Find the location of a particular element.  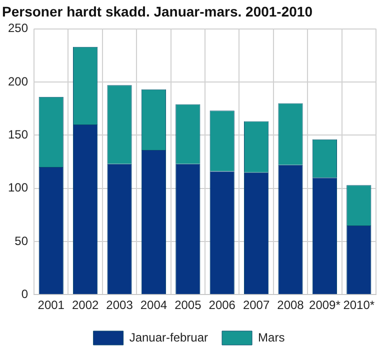

x-tick-label: 2007 is located at coordinates (256, 305).